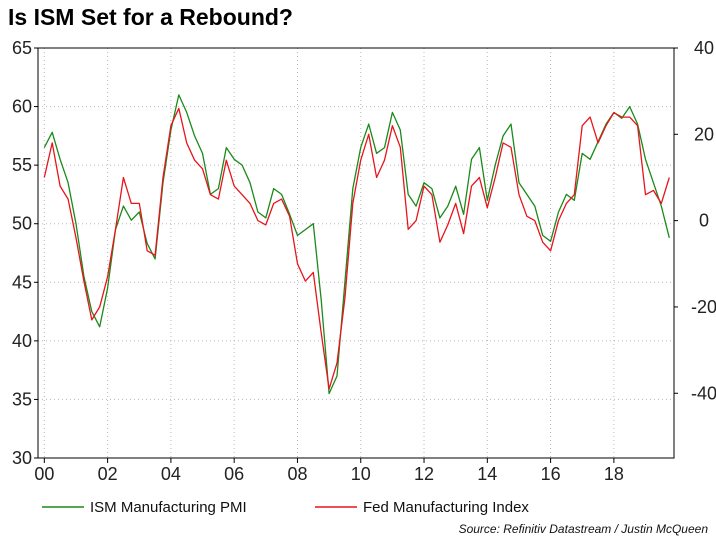  I want to click on x-tick-label-2: 04, so click(171, 474).